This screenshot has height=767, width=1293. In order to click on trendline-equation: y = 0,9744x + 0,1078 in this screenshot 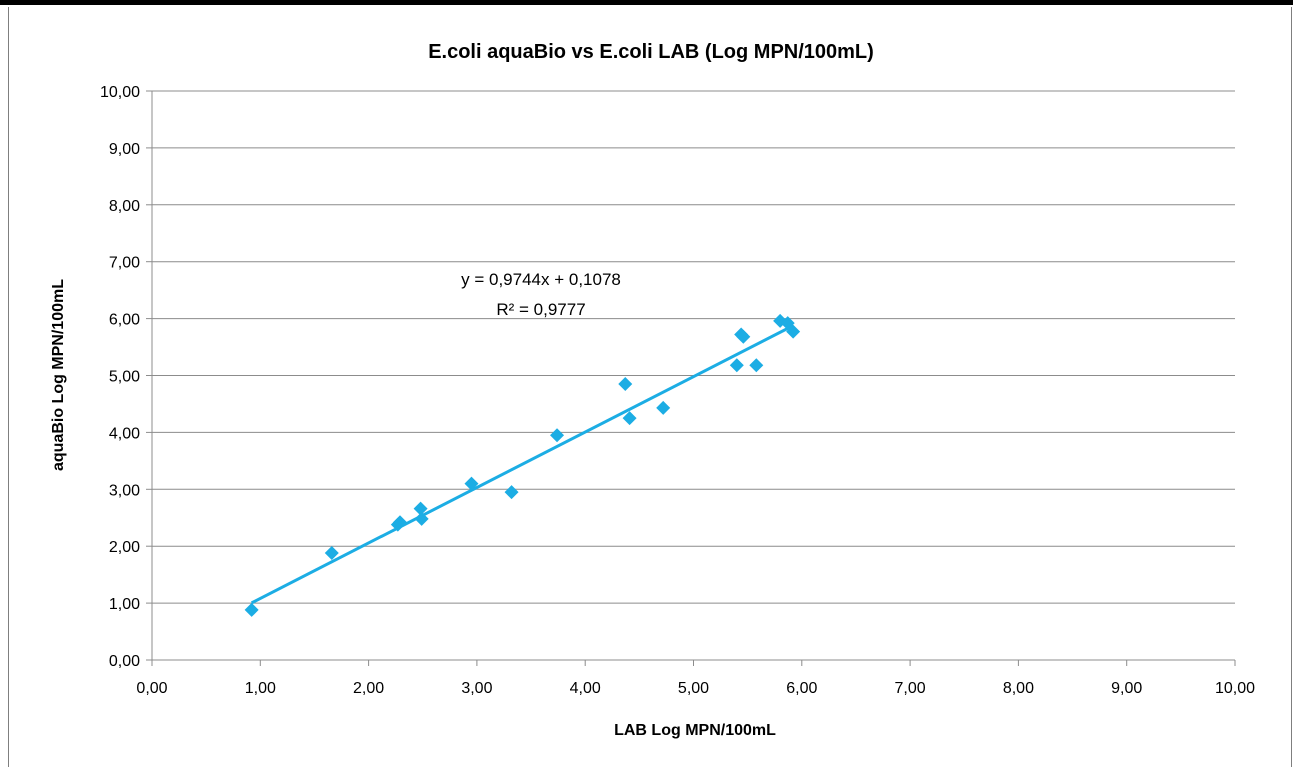, I will do `click(541, 279)`.